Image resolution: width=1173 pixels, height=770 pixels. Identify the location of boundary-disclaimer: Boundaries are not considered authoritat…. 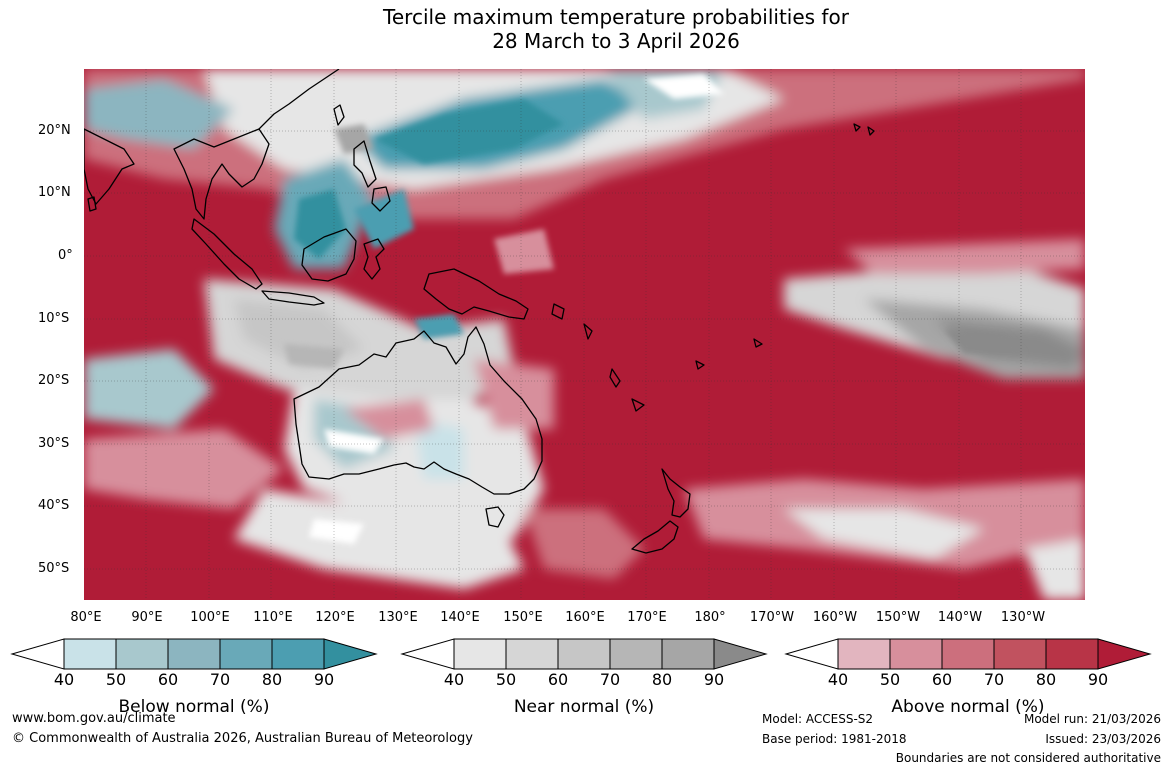
(1028, 758).